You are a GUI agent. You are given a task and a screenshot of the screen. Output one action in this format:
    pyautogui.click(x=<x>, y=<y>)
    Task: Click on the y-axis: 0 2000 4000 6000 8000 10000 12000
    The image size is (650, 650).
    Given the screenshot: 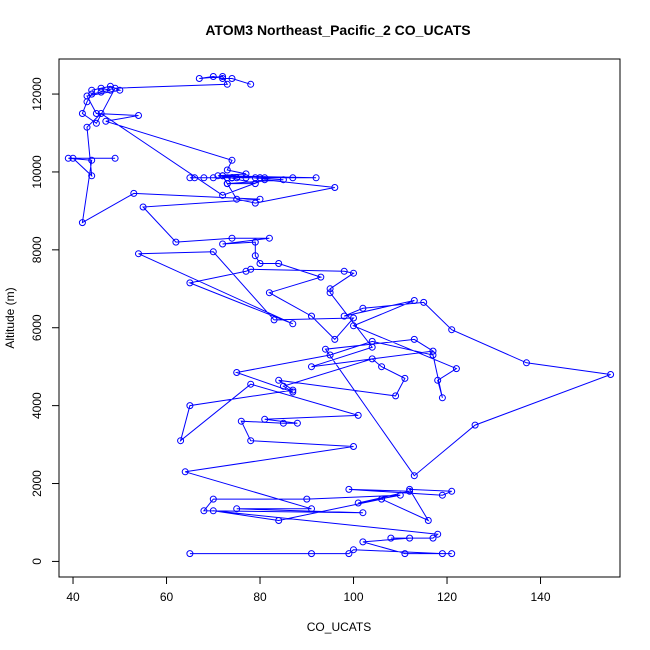 What is the action you would take?
    pyautogui.click(x=44, y=321)
    